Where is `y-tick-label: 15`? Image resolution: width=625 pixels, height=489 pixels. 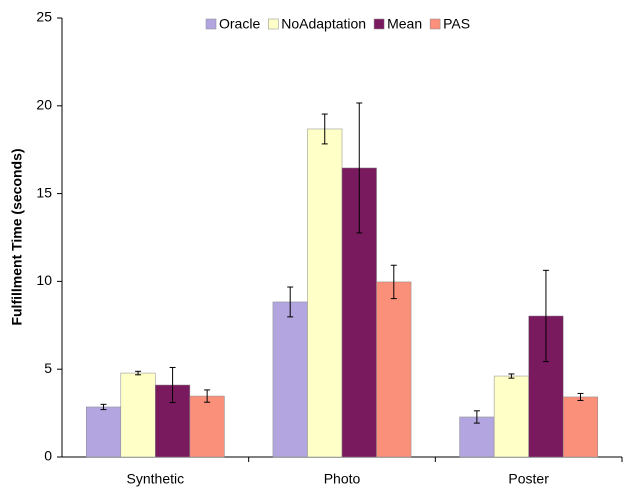 y-tick-label: 15 is located at coordinates (44, 192).